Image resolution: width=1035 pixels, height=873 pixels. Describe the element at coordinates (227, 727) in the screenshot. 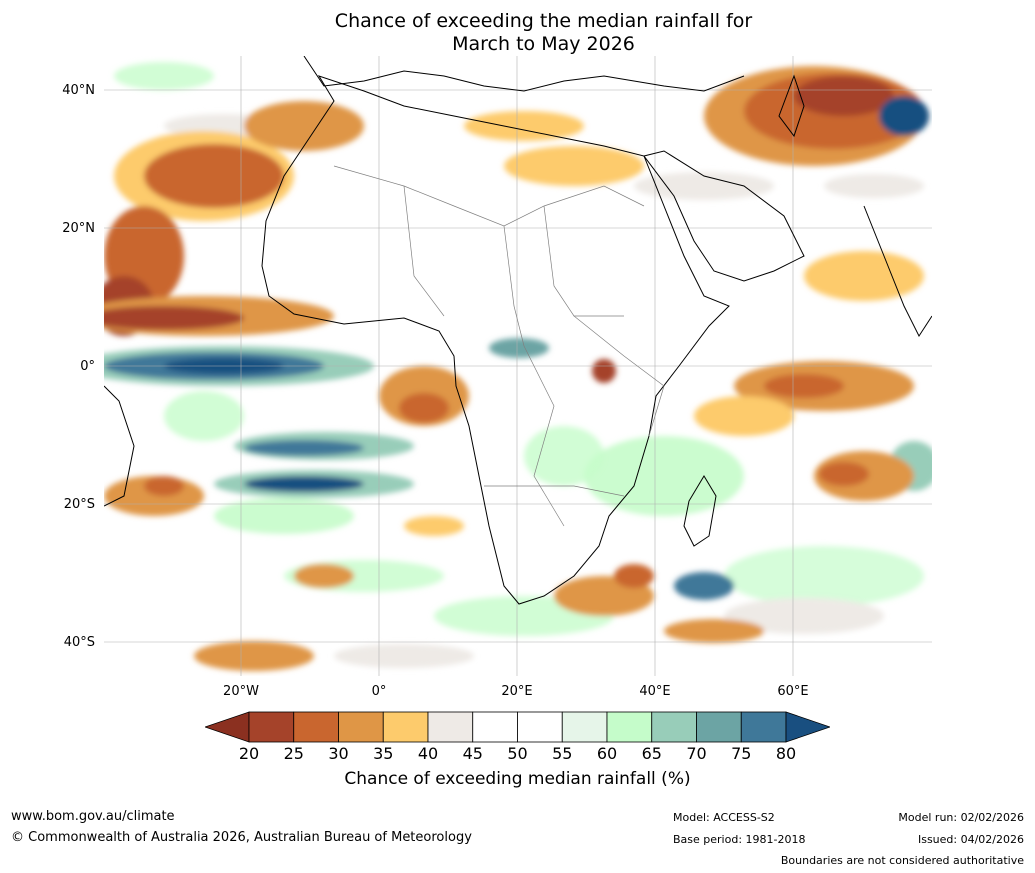

I see `colorbar-extend-low` at that location.